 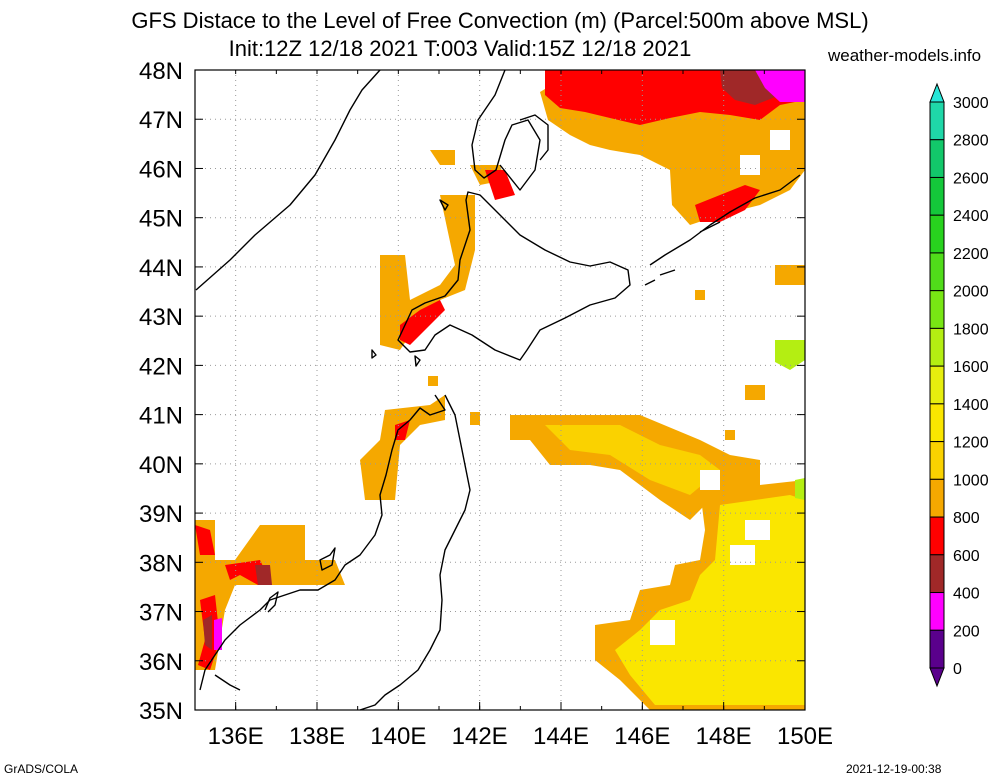 I want to click on colorbar-label: 600, so click(x=966, y=556).